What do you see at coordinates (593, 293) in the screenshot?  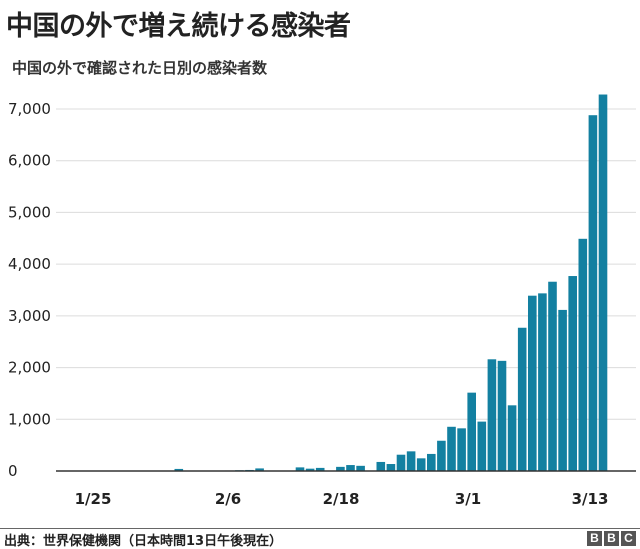 I see `bar-3/12` at bounding box center [593, 293].